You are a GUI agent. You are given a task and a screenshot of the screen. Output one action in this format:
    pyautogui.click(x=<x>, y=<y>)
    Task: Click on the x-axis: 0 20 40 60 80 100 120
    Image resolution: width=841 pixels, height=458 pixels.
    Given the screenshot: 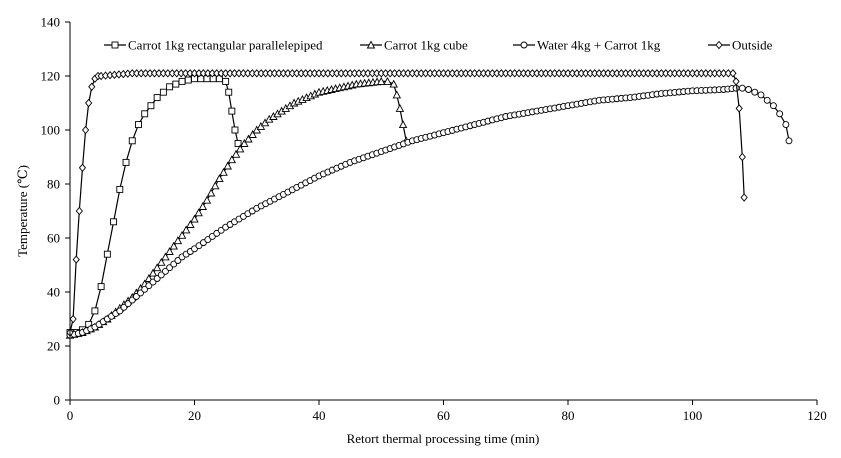 What is the action you would take?
    pyautogui.click(x=447, y=411)
    